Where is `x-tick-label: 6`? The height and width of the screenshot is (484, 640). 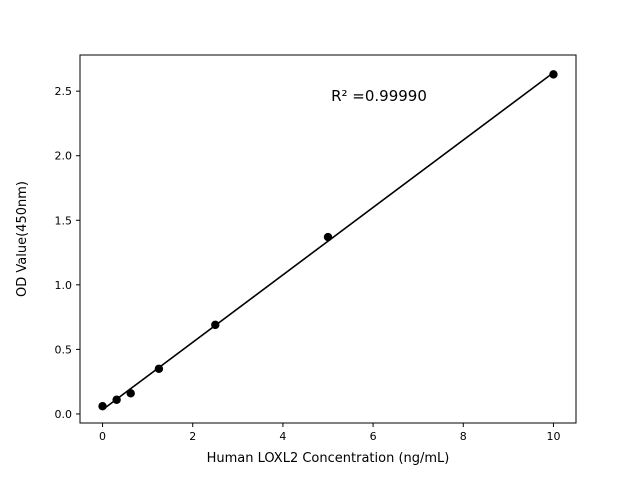
x-tick-label: 6 is located at coordinates (373, 436).